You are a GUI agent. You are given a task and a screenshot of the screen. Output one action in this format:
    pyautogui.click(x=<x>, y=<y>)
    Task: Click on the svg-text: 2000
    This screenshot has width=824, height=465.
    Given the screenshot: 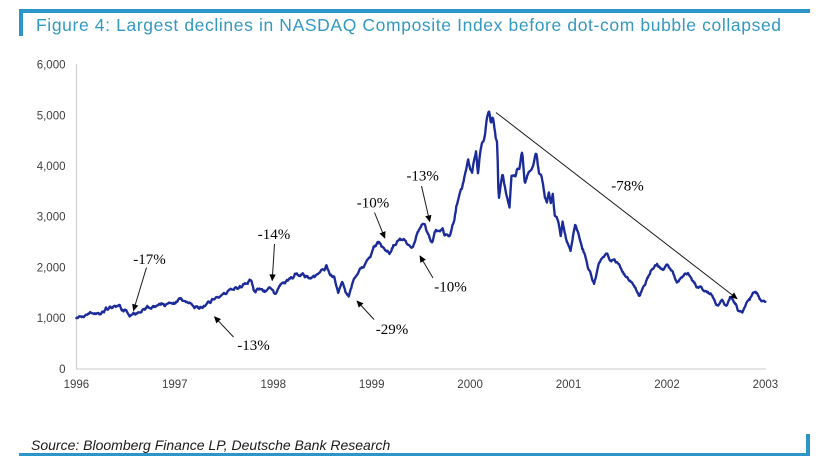 What is the action you would take?
    pyautogui.click(x=470, y=385)
    